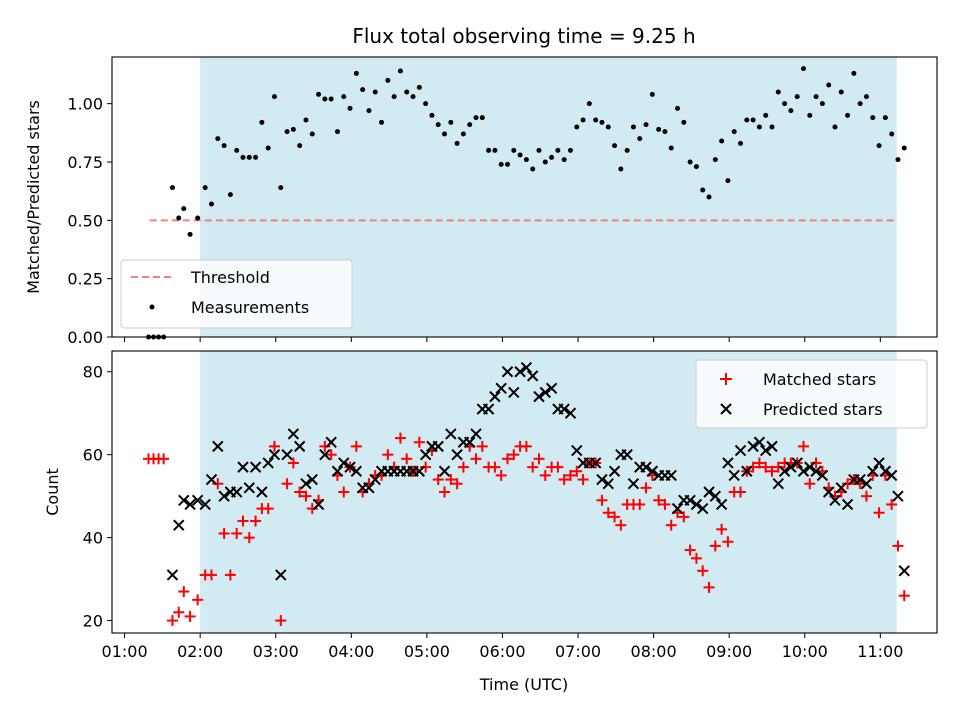 The image size is (960, 720). What do you see at coordinates (152, 307) in the screenshot?
I see `legend-measurements-swatch` at bounding box center [152, 307].